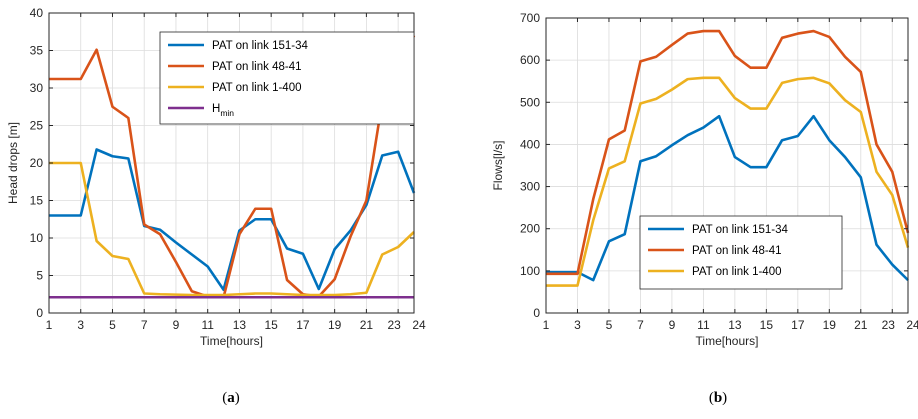  Describe the element at coordinates (530, 144) in the screenshot. I see `y-tick-label: 400` at that location.